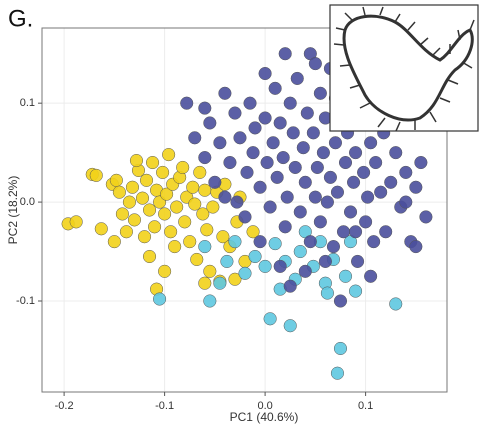  Describe the element at coordinates (20, 18) in the screenshot. I see `panel-label: G.` at that location.